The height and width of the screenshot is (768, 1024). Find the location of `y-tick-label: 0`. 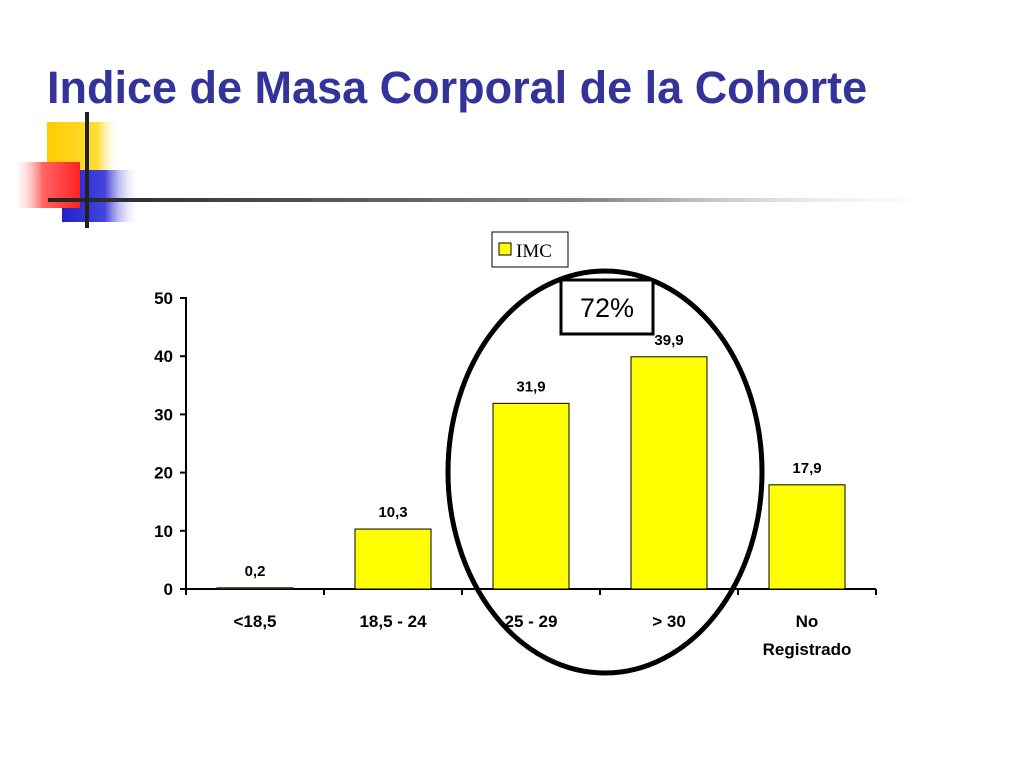

y-tick-label: 0 is located at coordinates (168, 589).